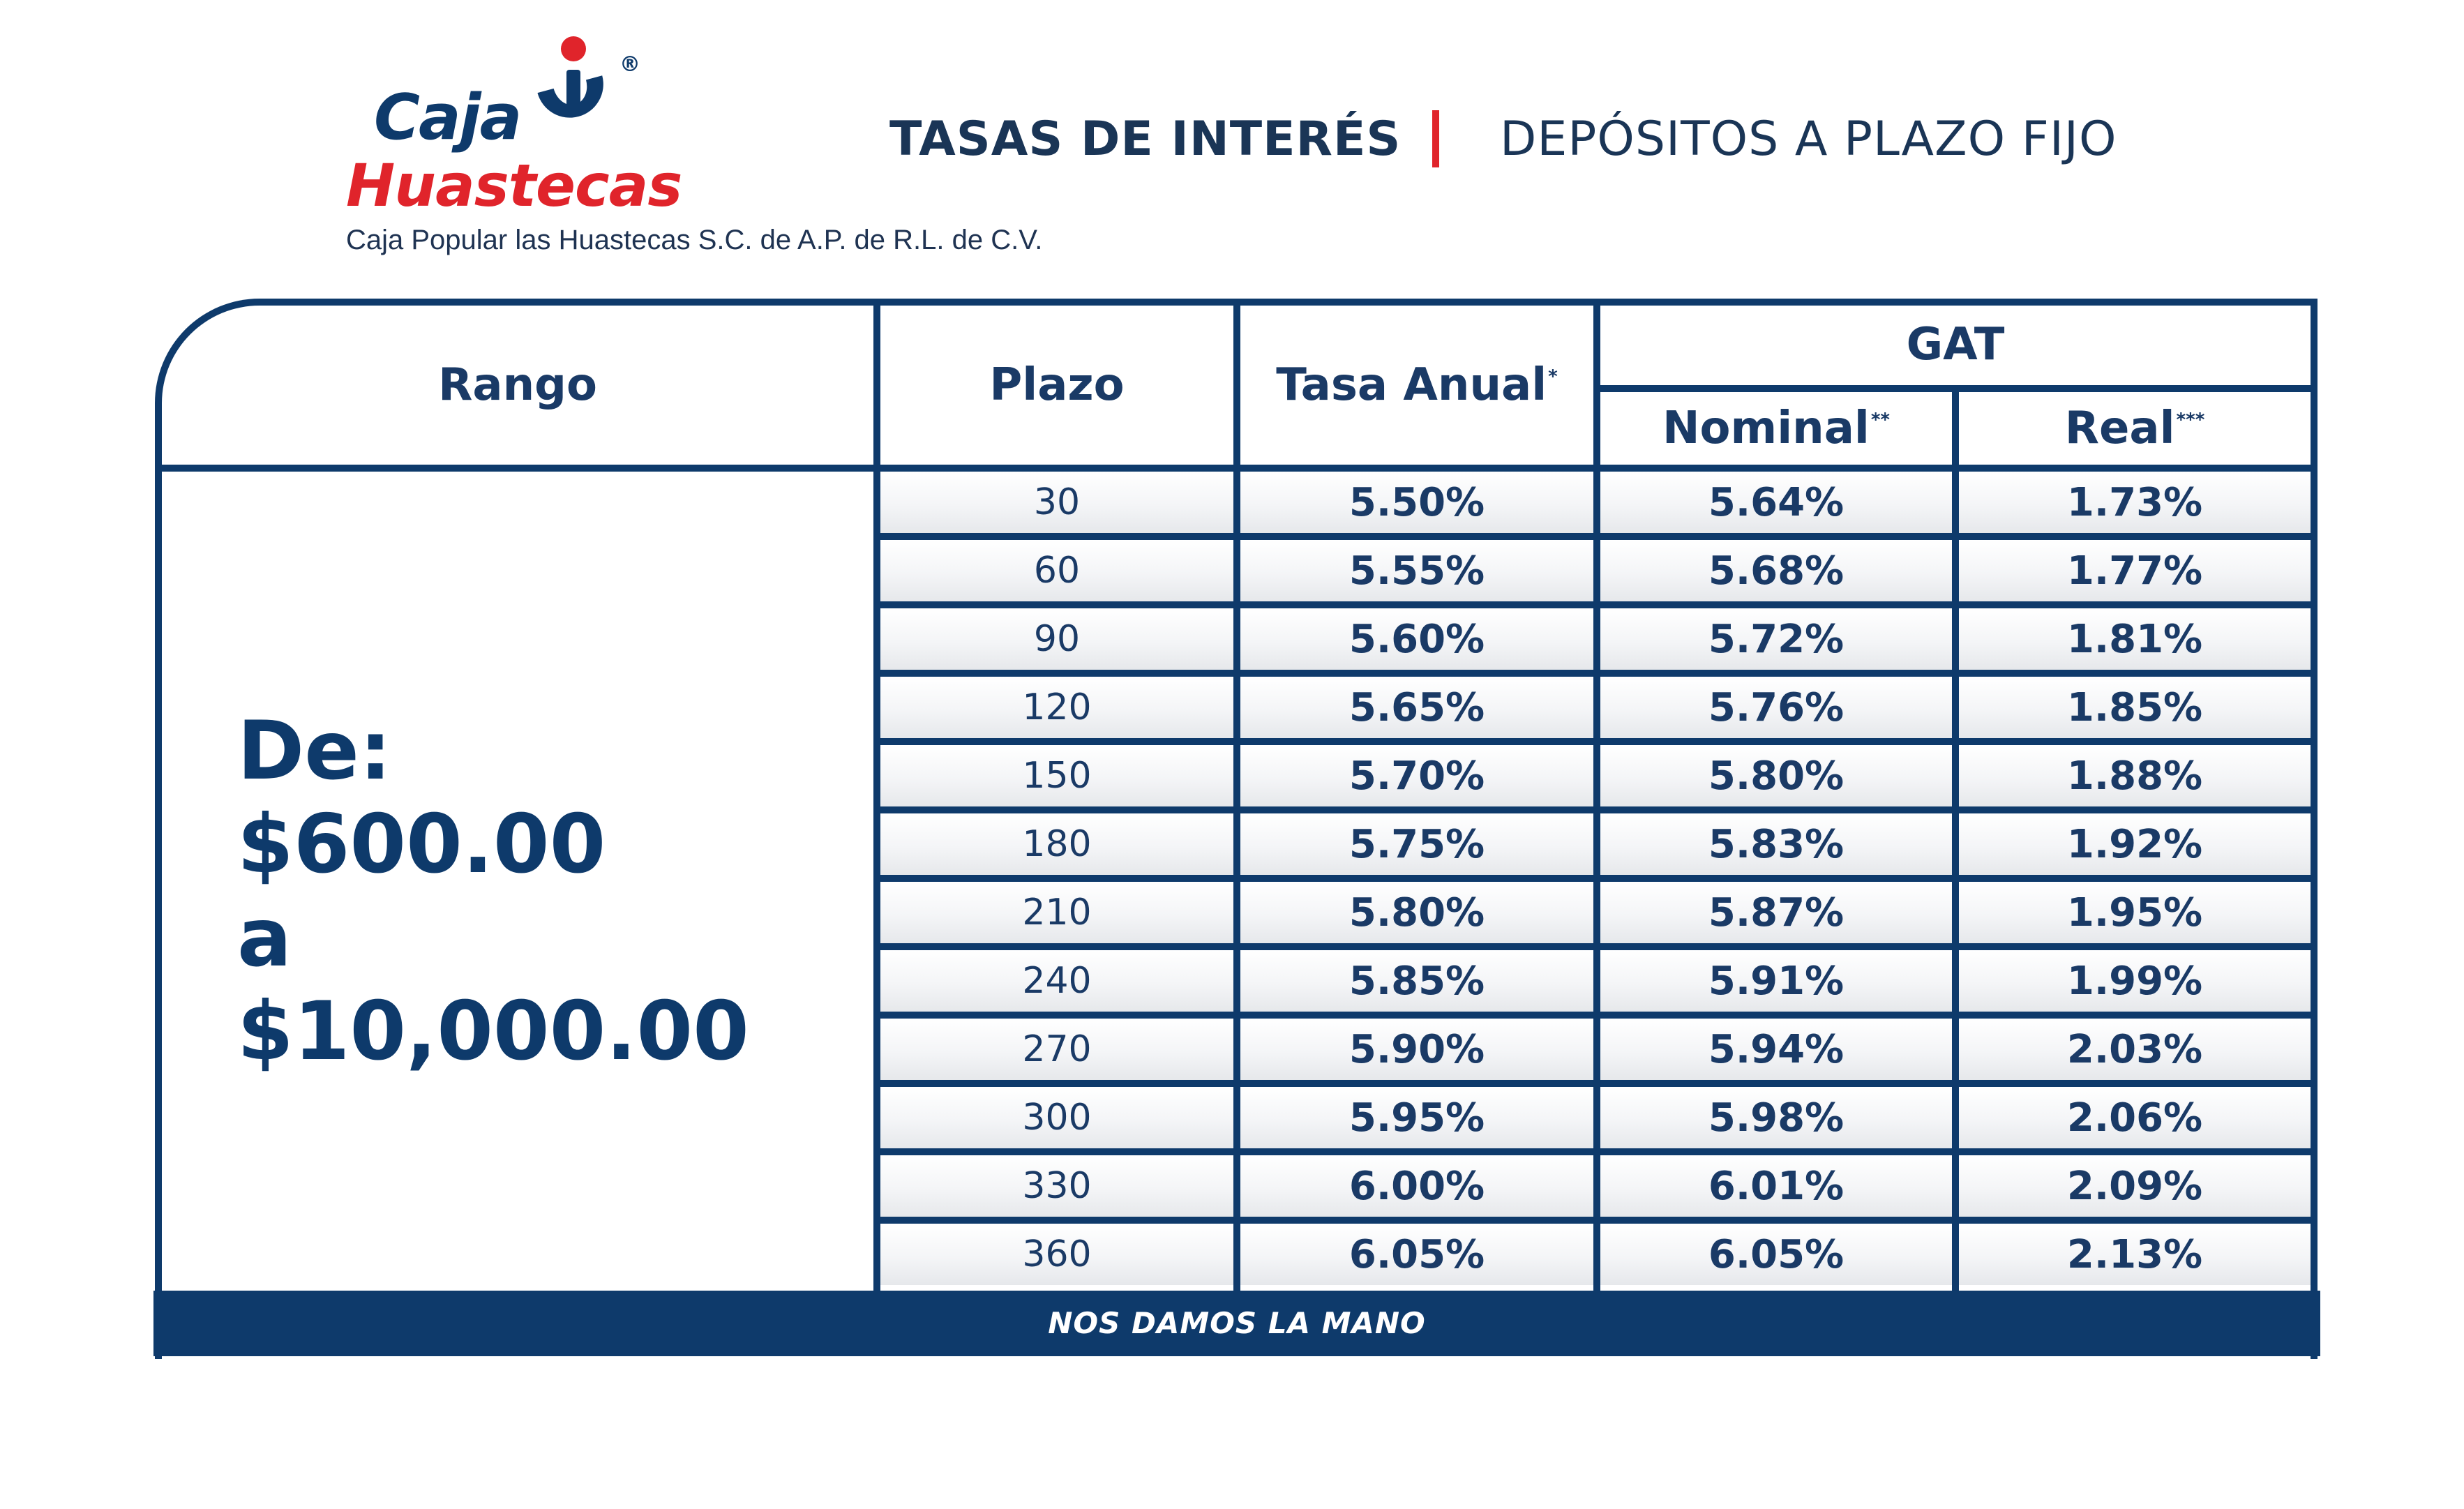 The width and height of the screenshot is (2464, 1509). Describe the element at coordinates (2135, 981) in the screenshot. I see `cell-real: 1.99%` at that location.